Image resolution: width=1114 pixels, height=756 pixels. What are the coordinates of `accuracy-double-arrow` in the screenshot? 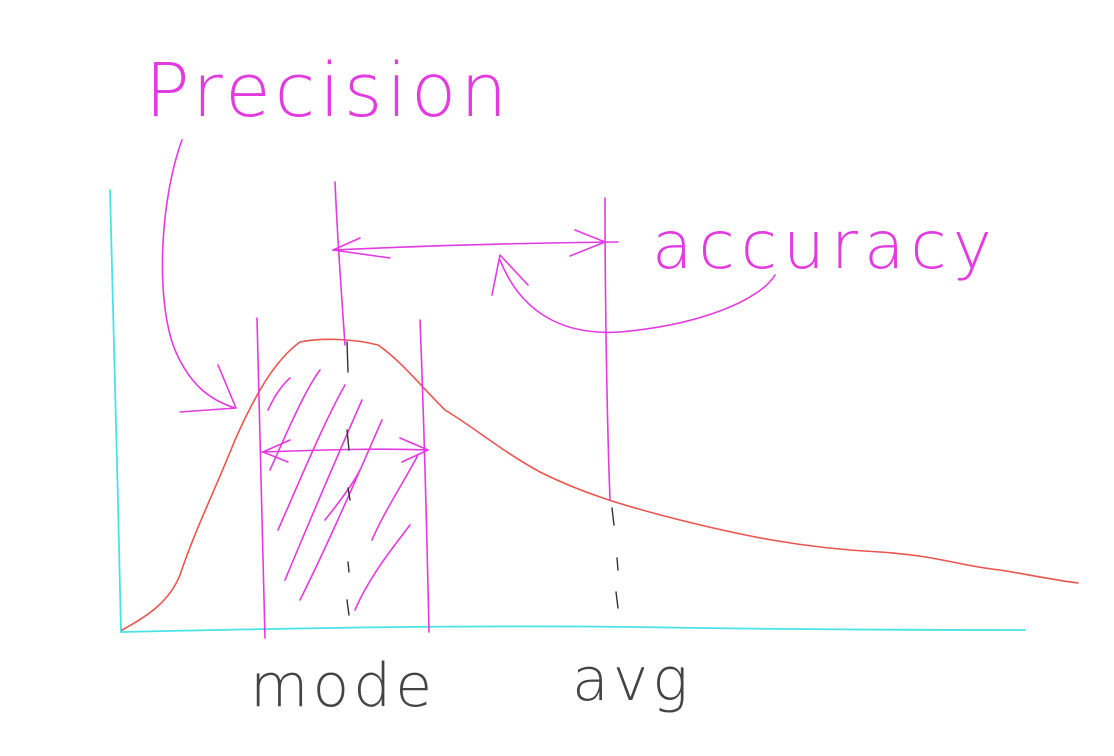 It's located at (475, 246).